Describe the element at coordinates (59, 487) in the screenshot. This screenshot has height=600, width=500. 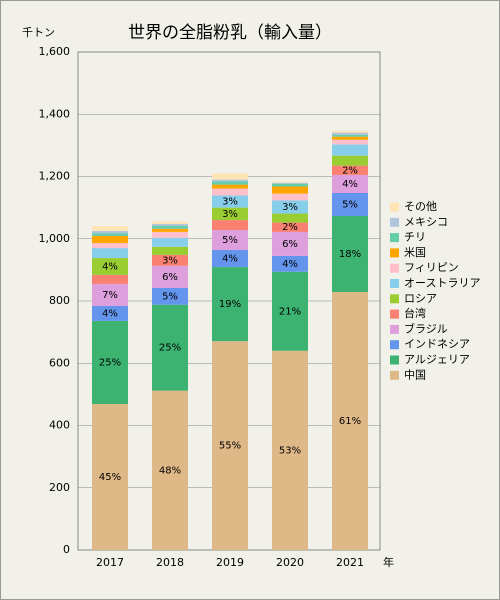
I see `y-tick-label: 200` at that location.